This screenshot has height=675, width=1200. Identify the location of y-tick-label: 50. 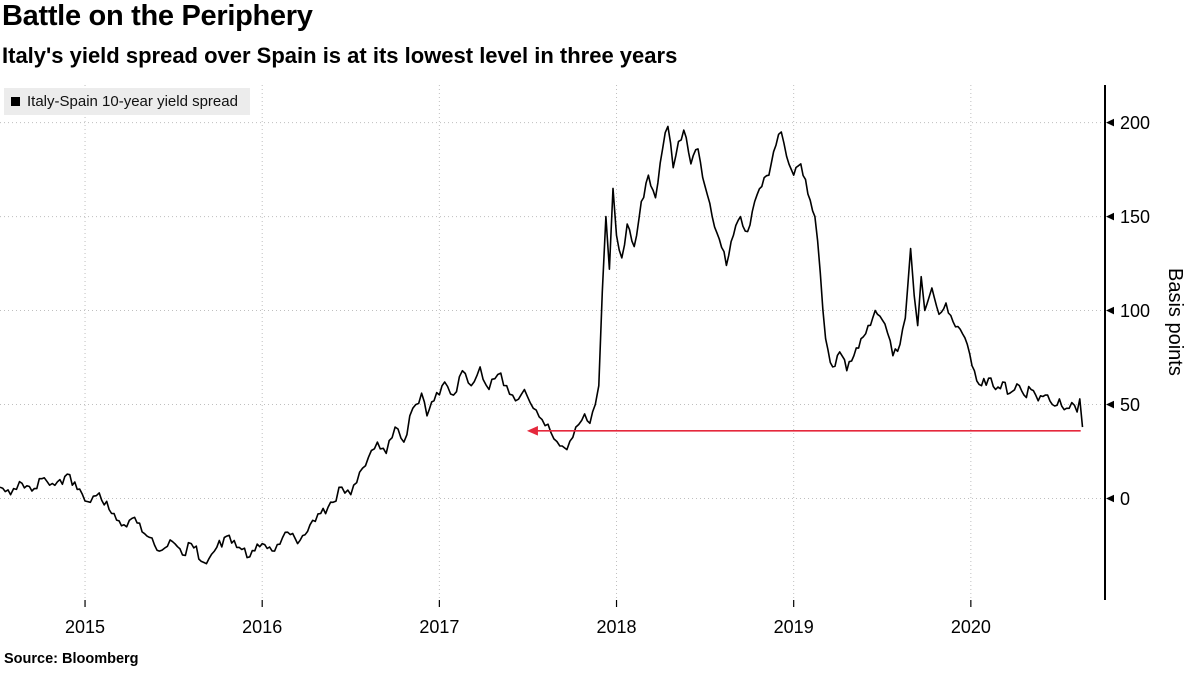
(1130, 405).